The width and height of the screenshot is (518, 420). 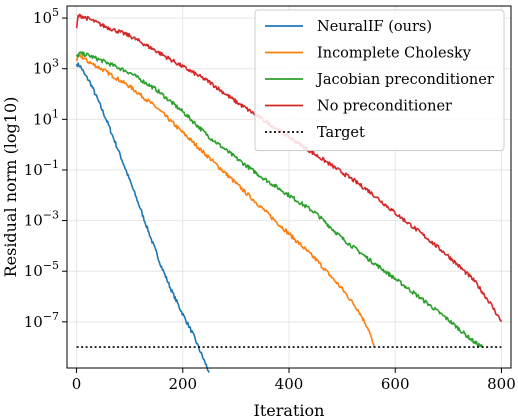 What do you see at coordinates (46, 67) in the screenshot?
I see `y-tick-label: 10³` at bounding box center [46, 67].